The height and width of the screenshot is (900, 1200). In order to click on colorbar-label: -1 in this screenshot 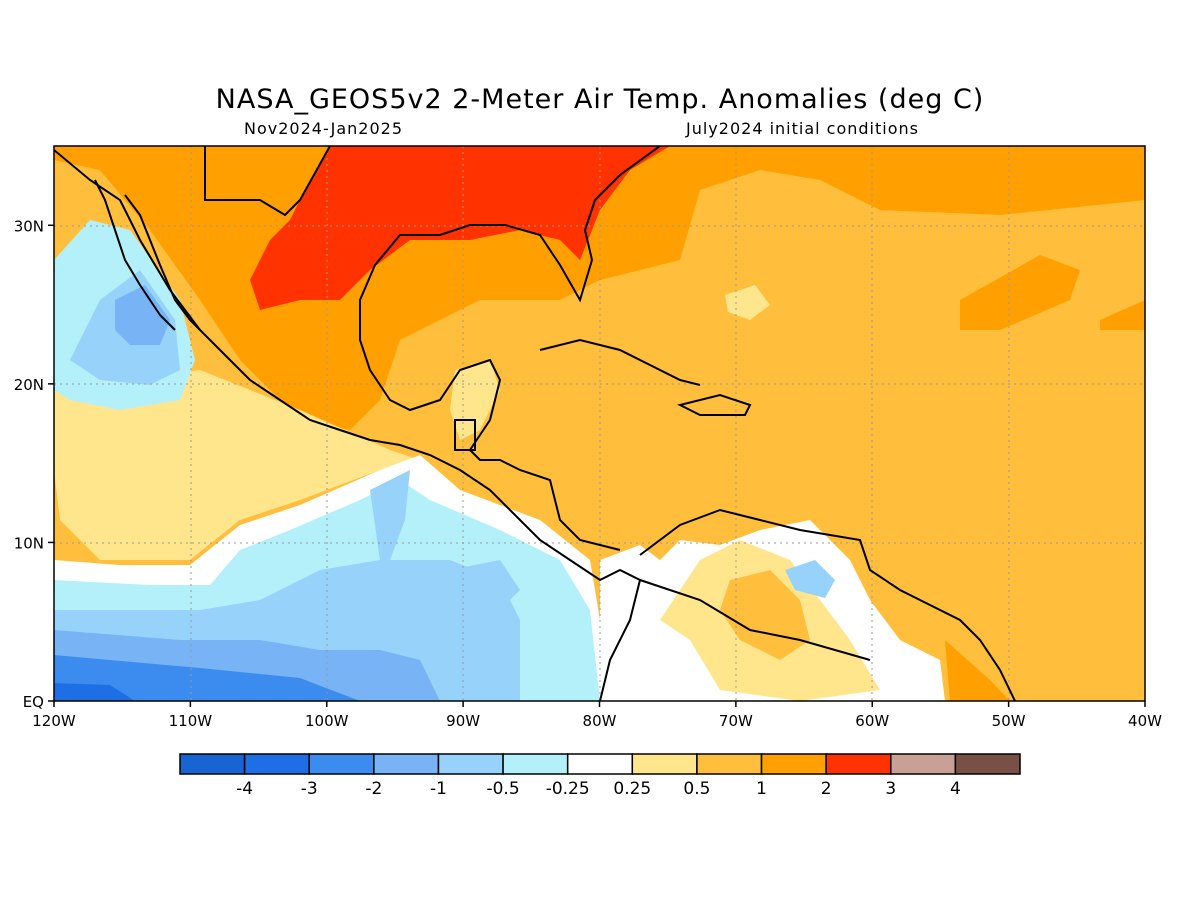, I will do `click(438, 789)`.